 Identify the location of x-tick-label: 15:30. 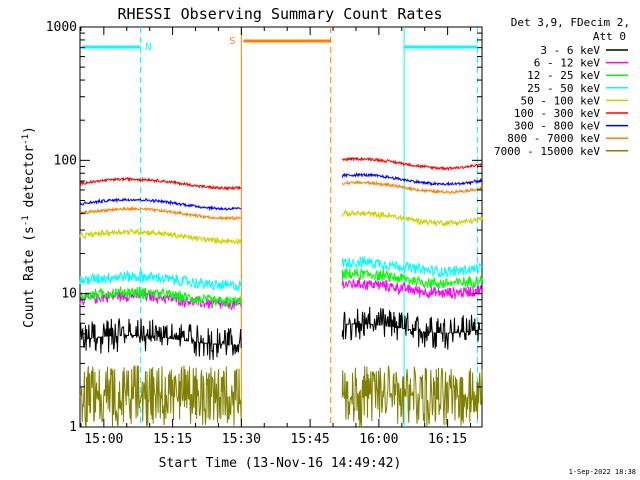
(241, 439).